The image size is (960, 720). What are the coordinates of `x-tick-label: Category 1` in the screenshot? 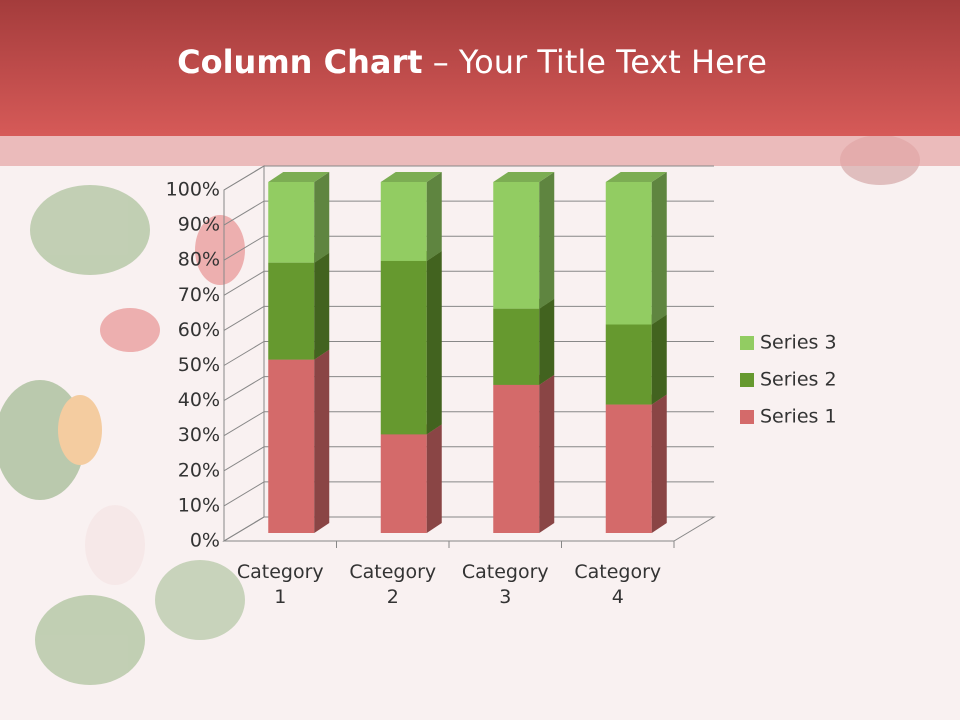 It's located at (280, 584).